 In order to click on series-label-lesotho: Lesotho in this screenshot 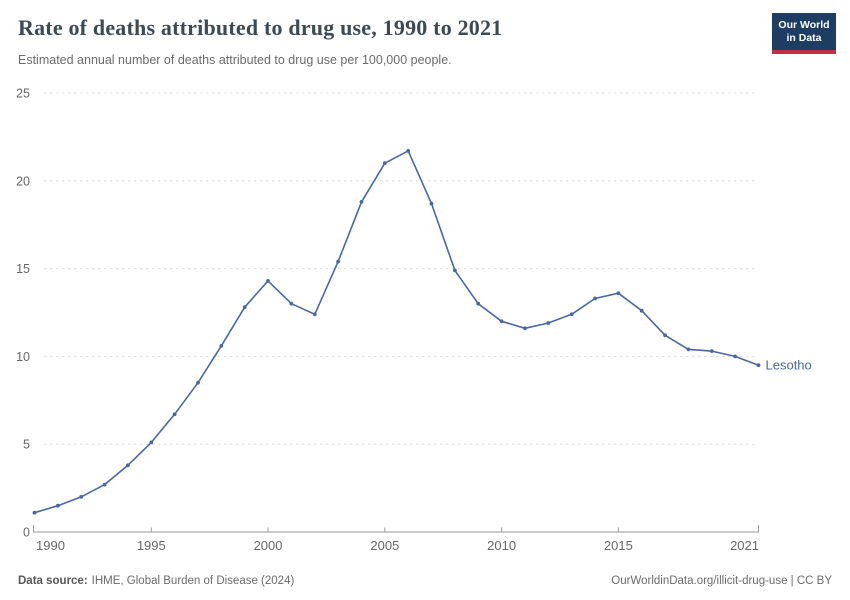, I will do `click(789, 365)`.